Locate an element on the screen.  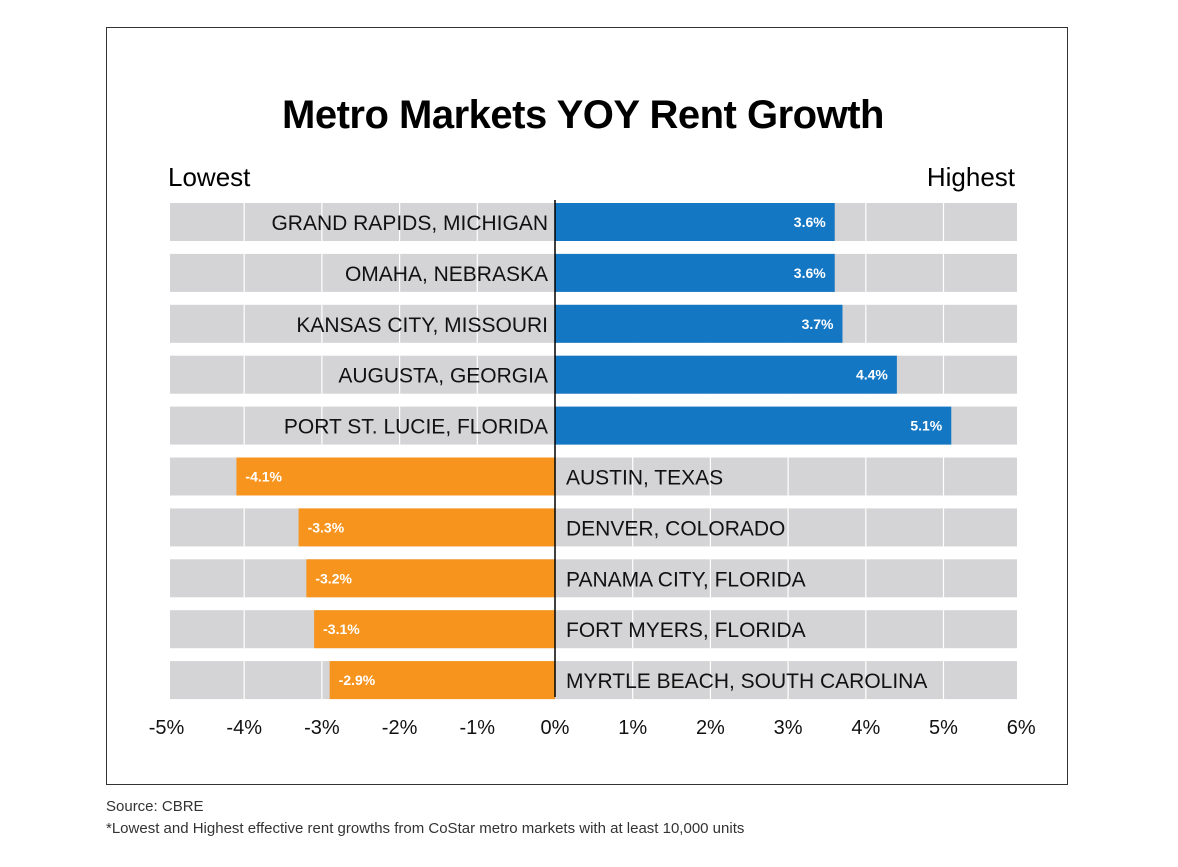
category-label: PANAMA CITY, FLORIDA is located at coordinates (686, 579).